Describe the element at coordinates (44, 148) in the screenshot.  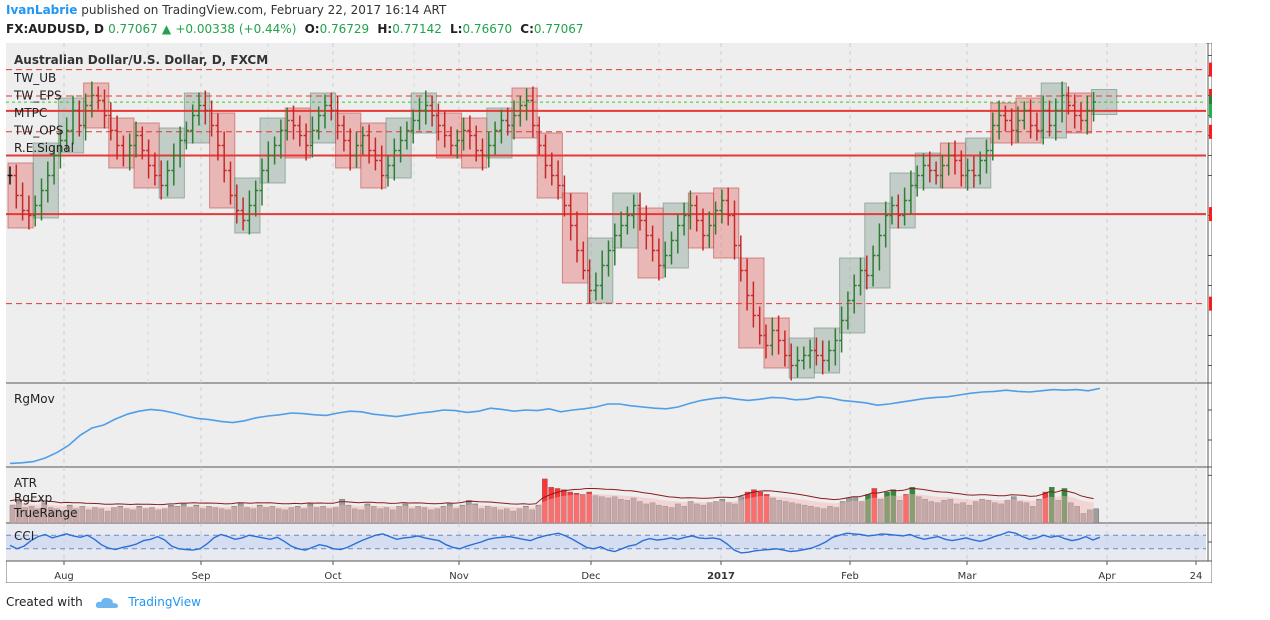
I see `indicator-legend-label: R.E.Signal` at that location.